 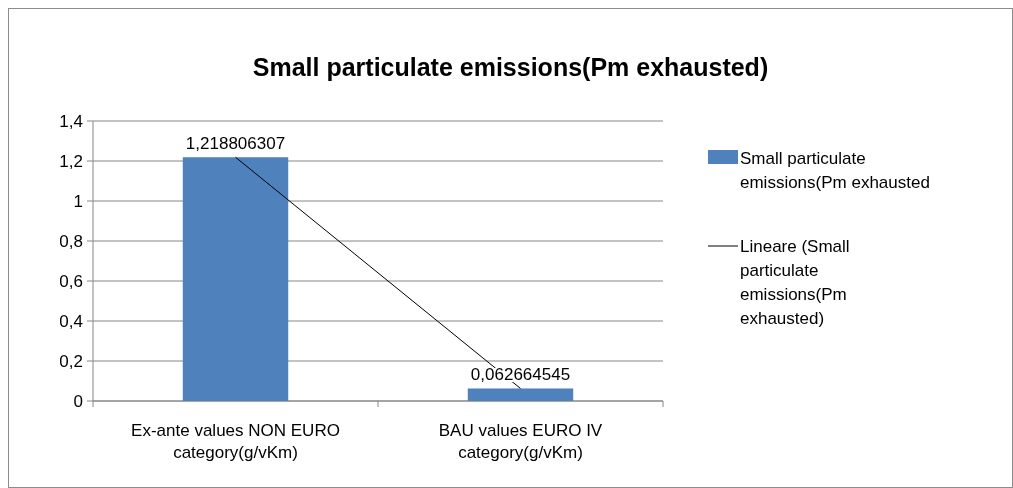 What do you see at coordinates (71, 241) in the screenshot?
I see `y-tick-label: 0,8` at bounding box center [71, 241].